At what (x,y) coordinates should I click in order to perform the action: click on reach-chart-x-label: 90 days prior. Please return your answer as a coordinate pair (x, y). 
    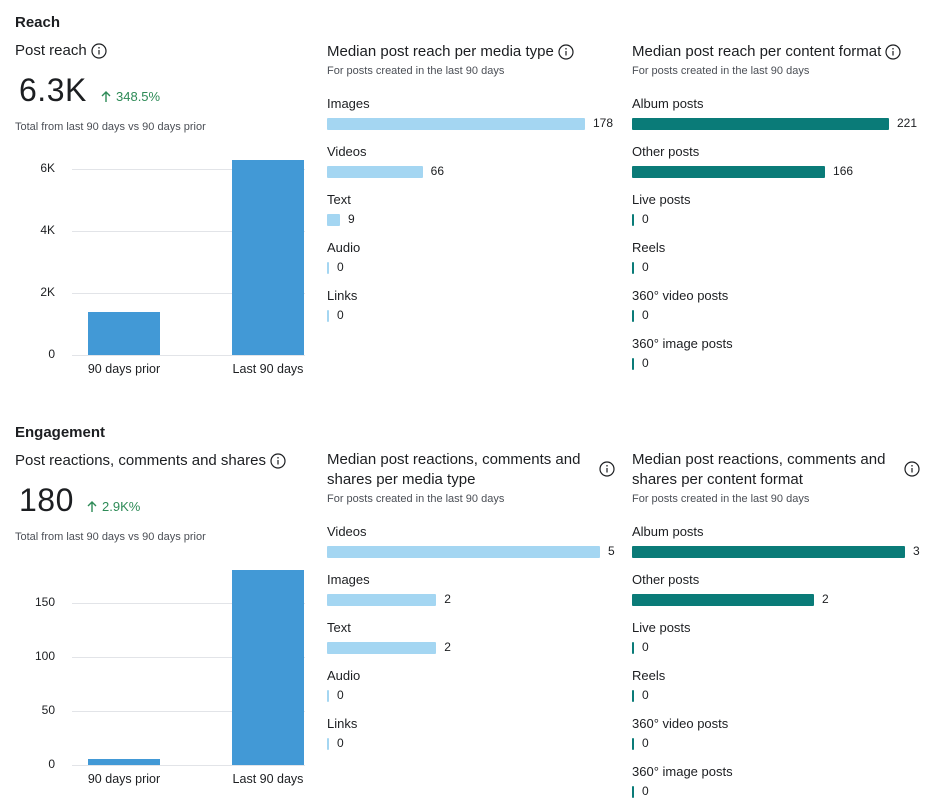
    Looking at the image, I should click on (124, 369).